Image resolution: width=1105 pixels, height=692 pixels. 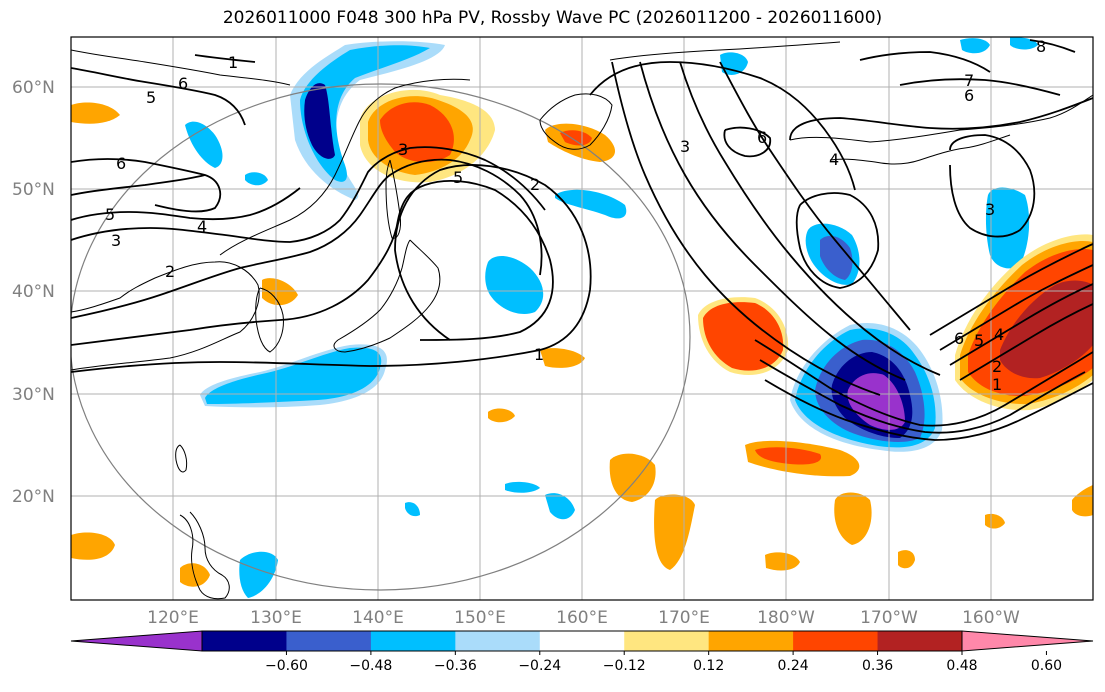 I want to click on colorbar-tick-label: 0.60, so click(x=1046, y=666).